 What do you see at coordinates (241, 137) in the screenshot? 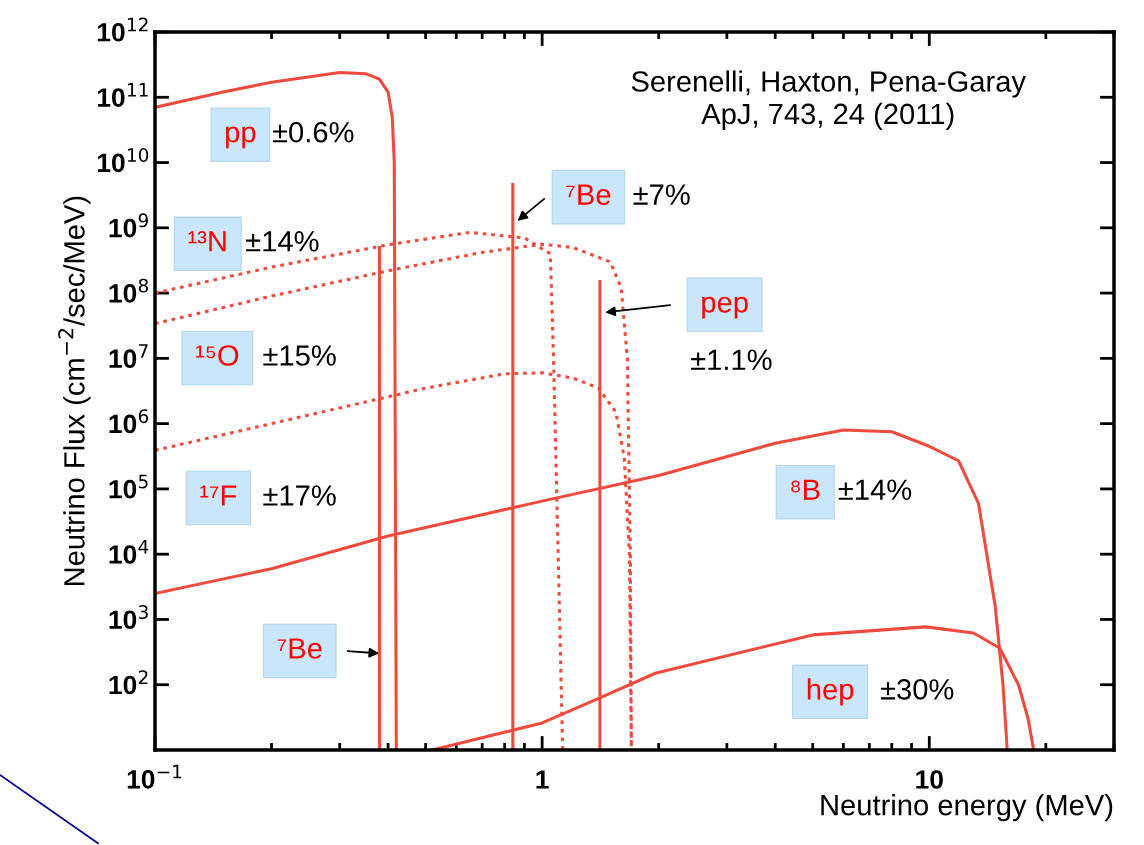
I see `series-label: pp` at bounding box center [241, 137].